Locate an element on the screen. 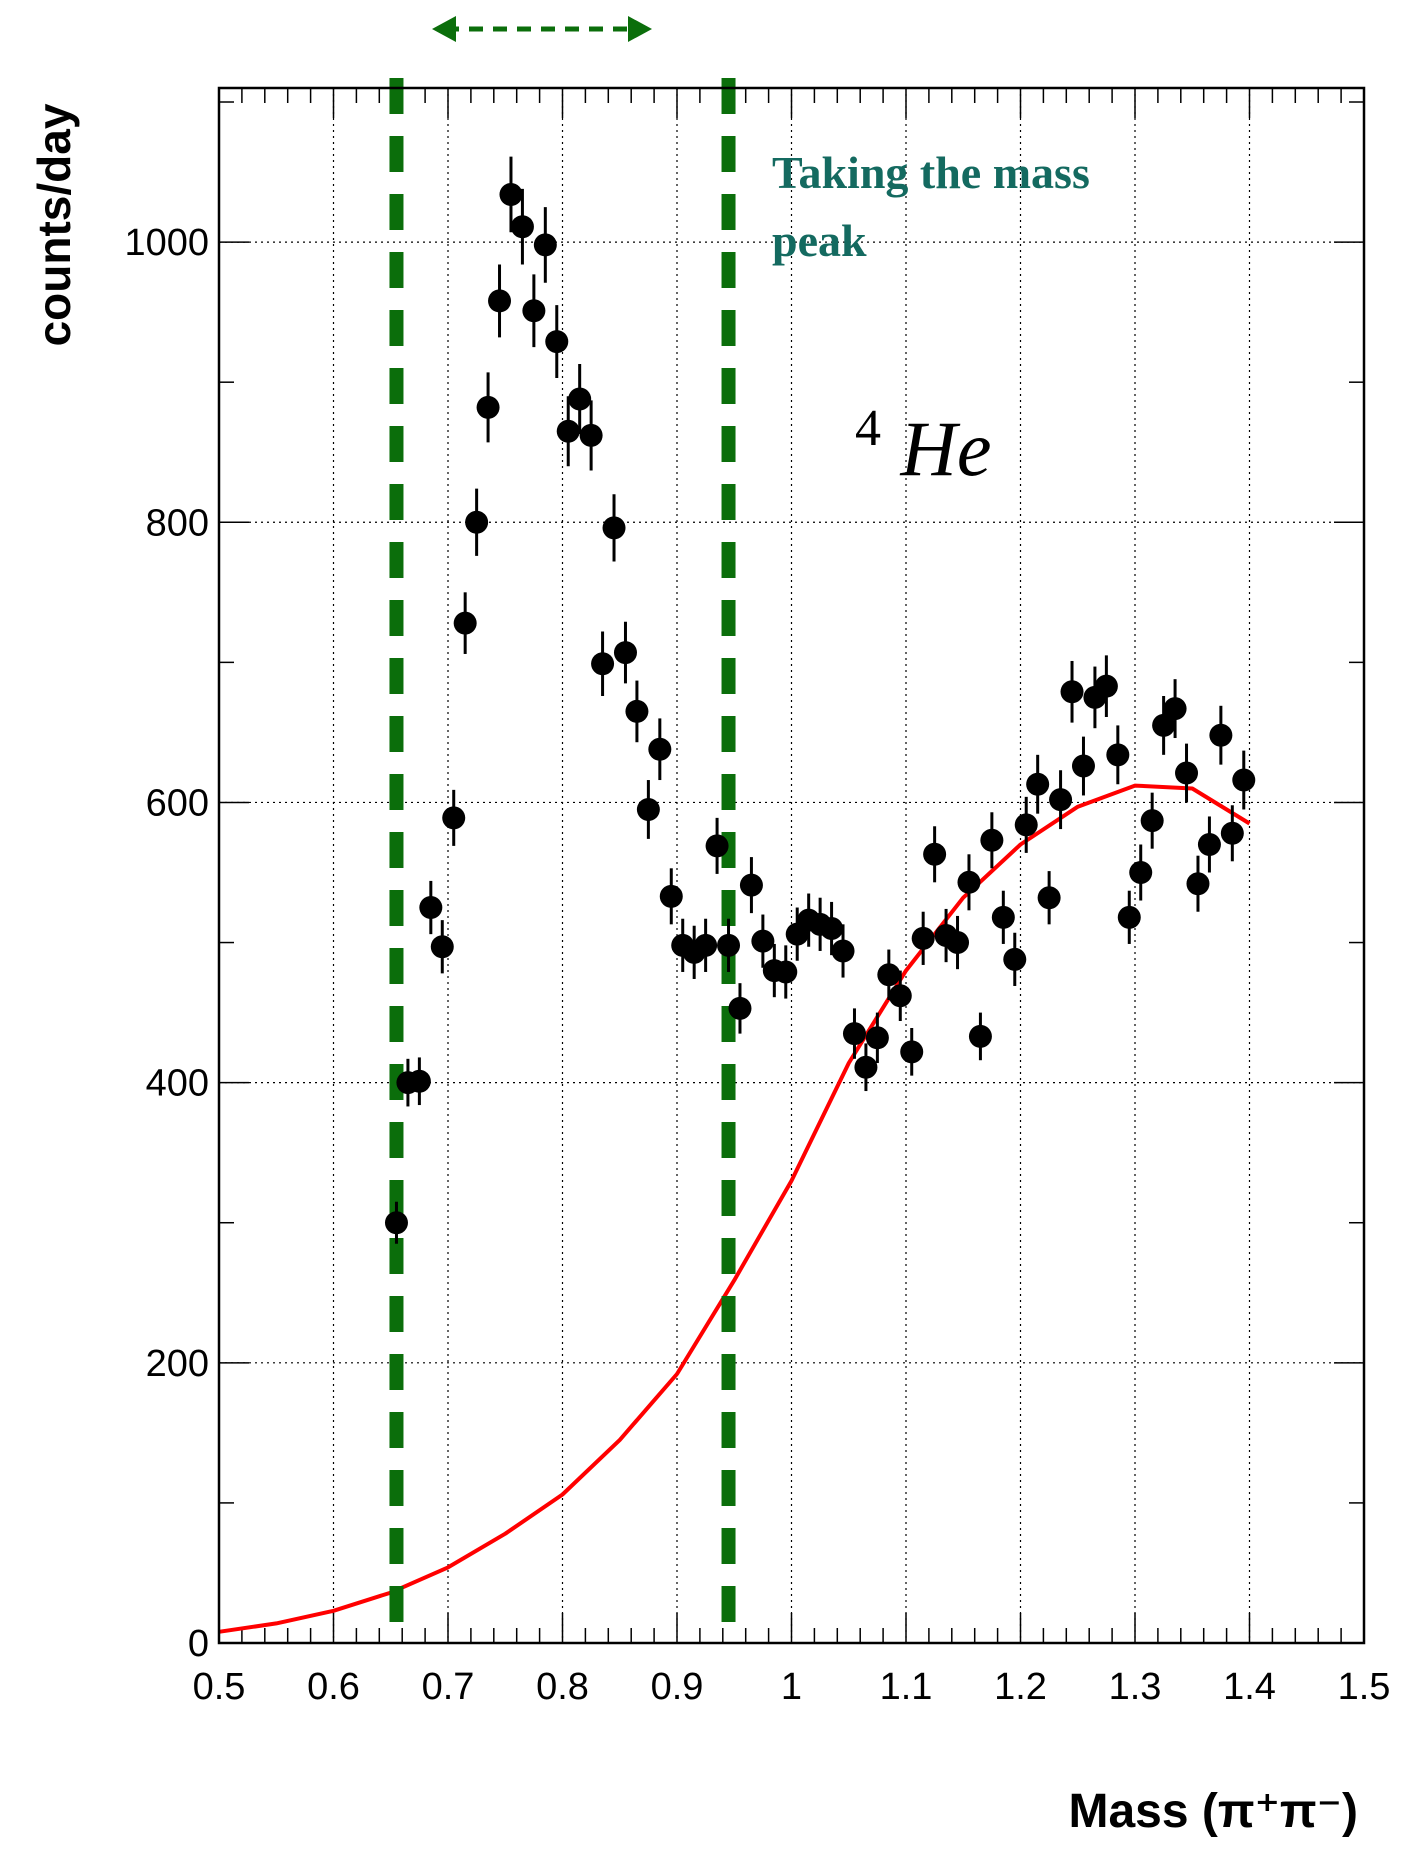 The width and height of the screenshot is (1404, 1857). target-nucleus-symbol: He is located at coordinates (946, 448).